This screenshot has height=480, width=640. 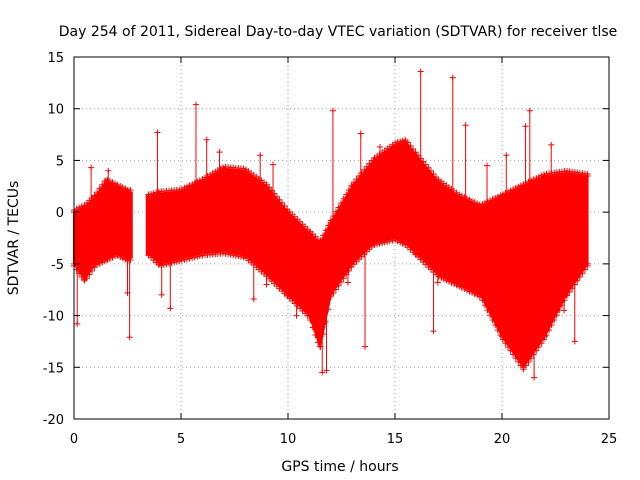 I want to click on x-tick-label: 5, so click(x=181, y=439).